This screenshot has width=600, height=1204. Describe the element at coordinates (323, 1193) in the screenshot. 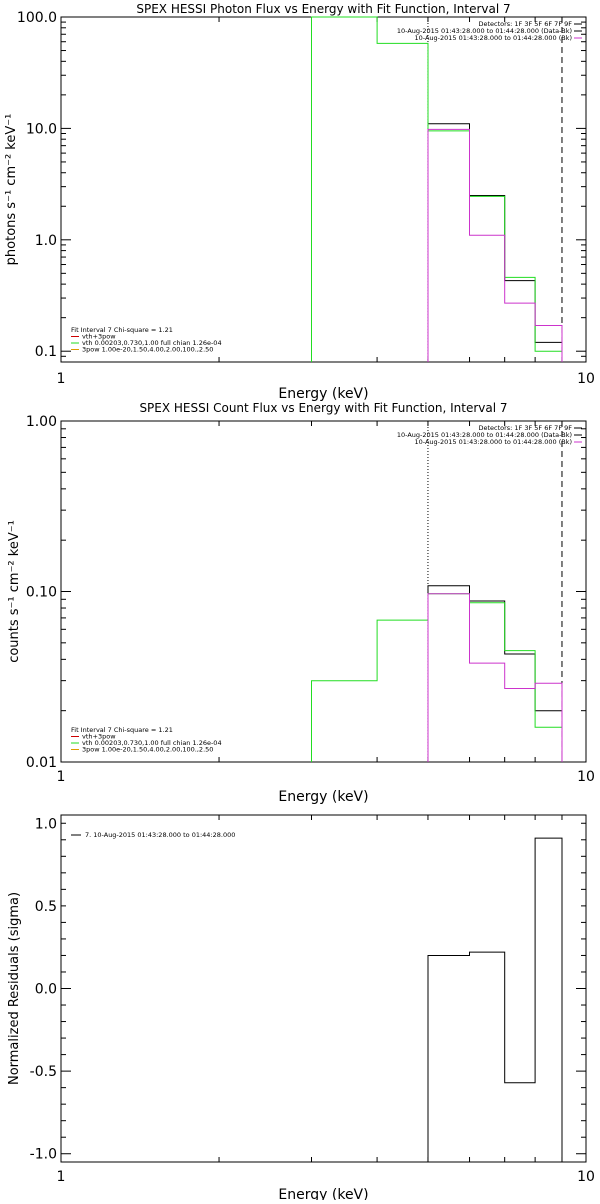

I see `x-axis-label-3: Energy (keV)` at that location.